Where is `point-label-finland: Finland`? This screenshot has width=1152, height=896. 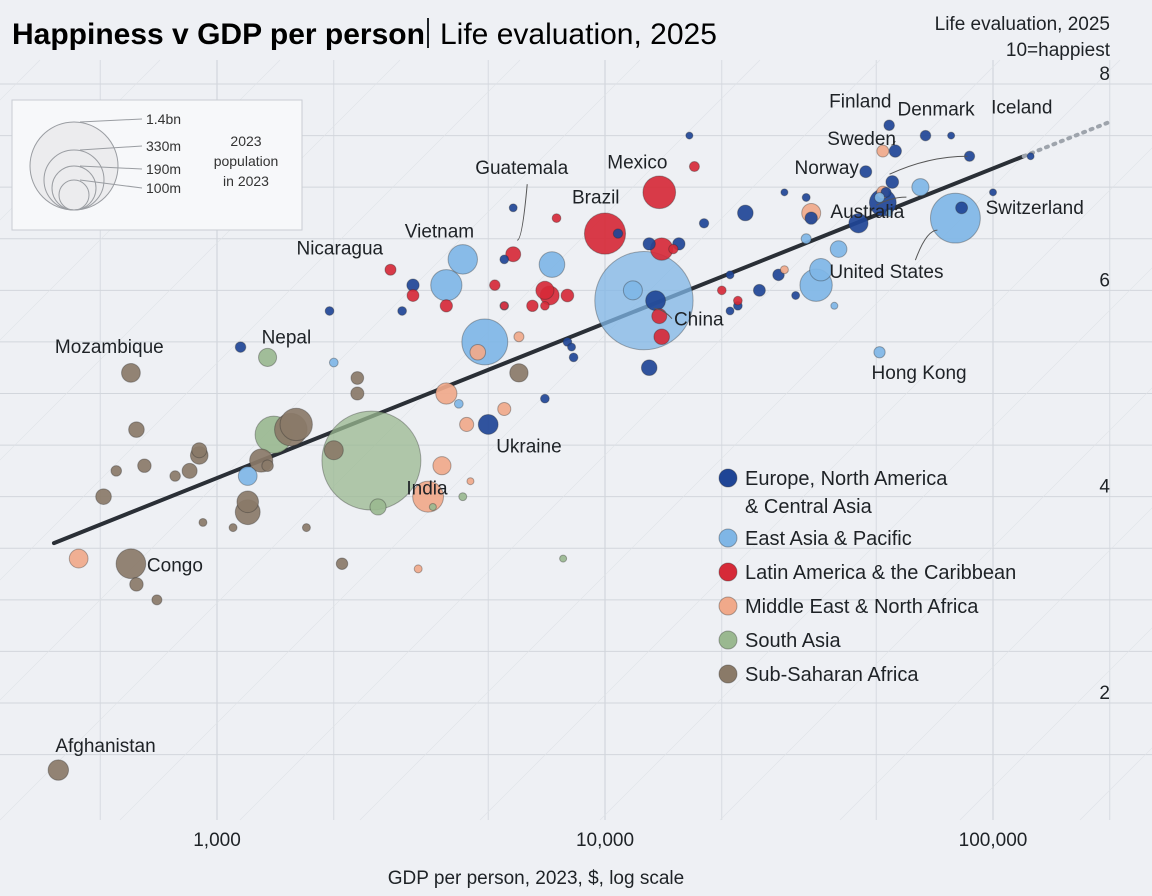
point-label-finland: Finland is located at coordinates (860, 101).